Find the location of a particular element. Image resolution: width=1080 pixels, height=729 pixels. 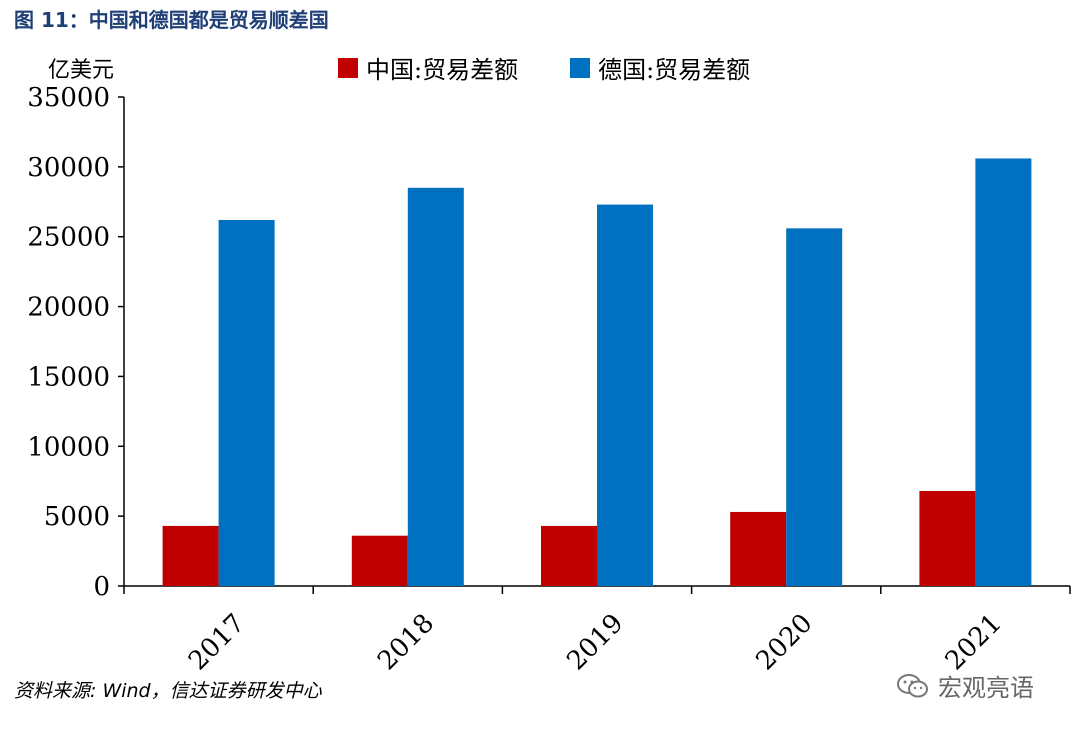

y-tick-label: 25000 is located at coordinates (68, 238).